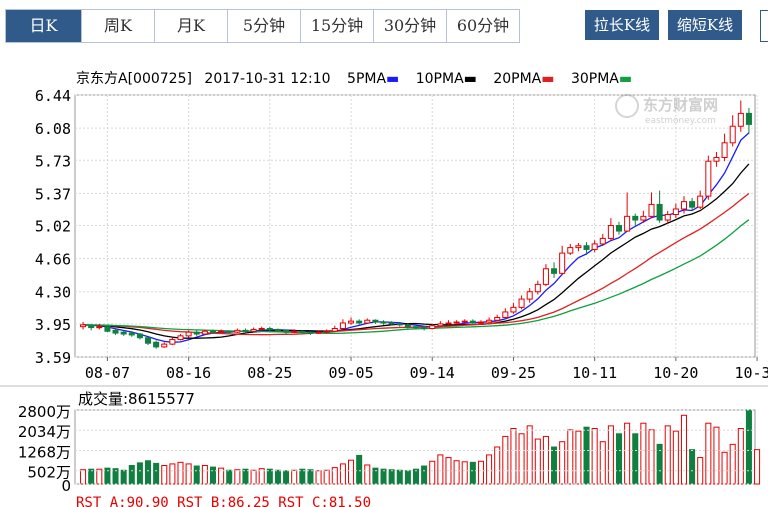 The width and height of the screenshot is (768, 507). What do you see at coordinates (53, 227) in the screenshot?
I see `price-tick-label: 5.02` at bounding box center [53, 227].